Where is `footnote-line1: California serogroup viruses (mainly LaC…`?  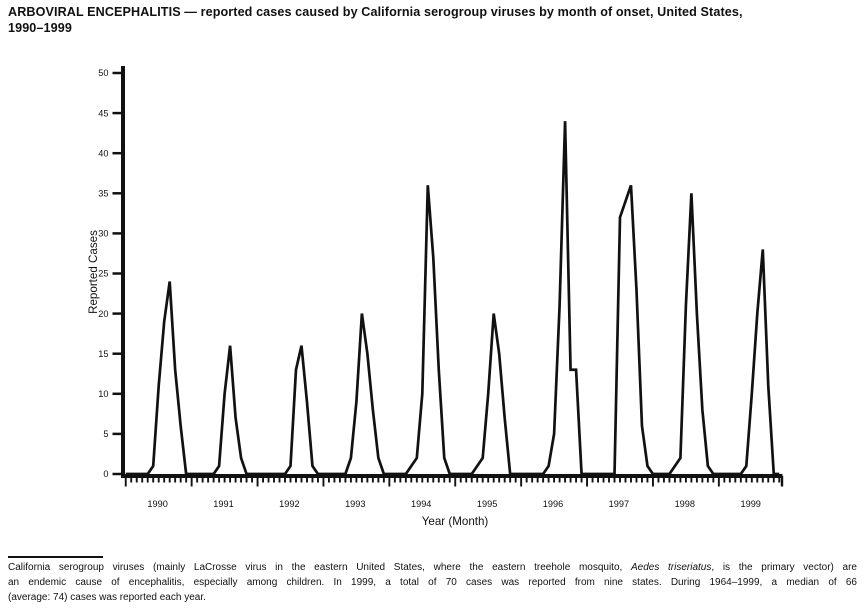 footnote-line1: California serogroup viruses (mainly LaC… is located at coordinates (432, 568).